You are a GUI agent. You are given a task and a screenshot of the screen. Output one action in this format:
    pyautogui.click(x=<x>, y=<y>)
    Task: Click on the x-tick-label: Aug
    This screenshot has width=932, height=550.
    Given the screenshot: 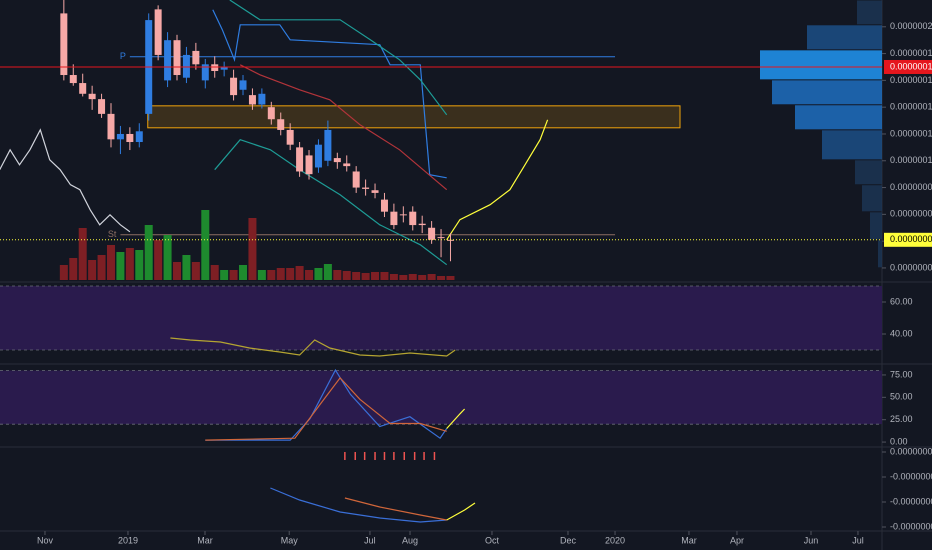 What is the action you would take?
    pyautogui.click(x=410, y=540)
    